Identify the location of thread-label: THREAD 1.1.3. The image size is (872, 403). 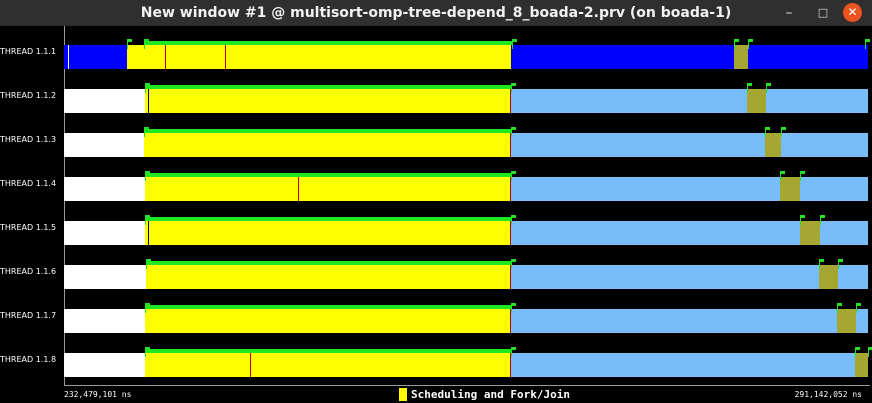
(28, 139).